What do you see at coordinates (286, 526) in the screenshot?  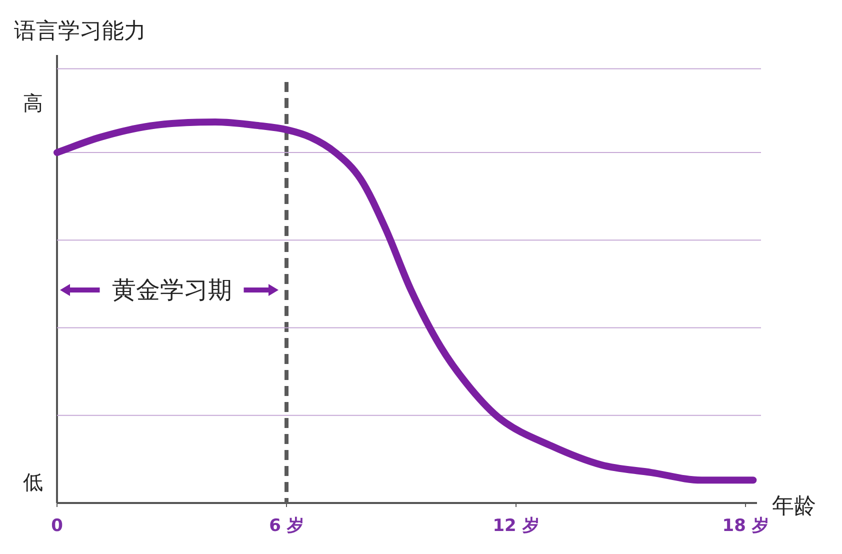 I see `x-tick-label: 6 岁` at bounding box center [286, 526].